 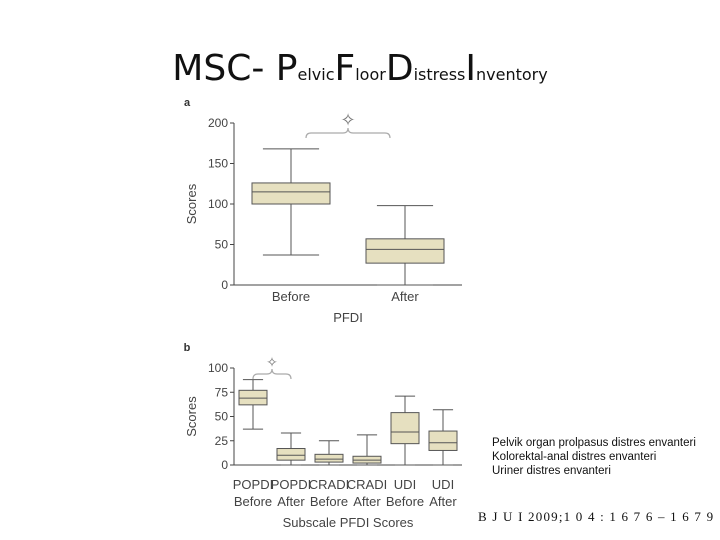 I want to click on y-tick-label: 200, so click(x=218, y=123).